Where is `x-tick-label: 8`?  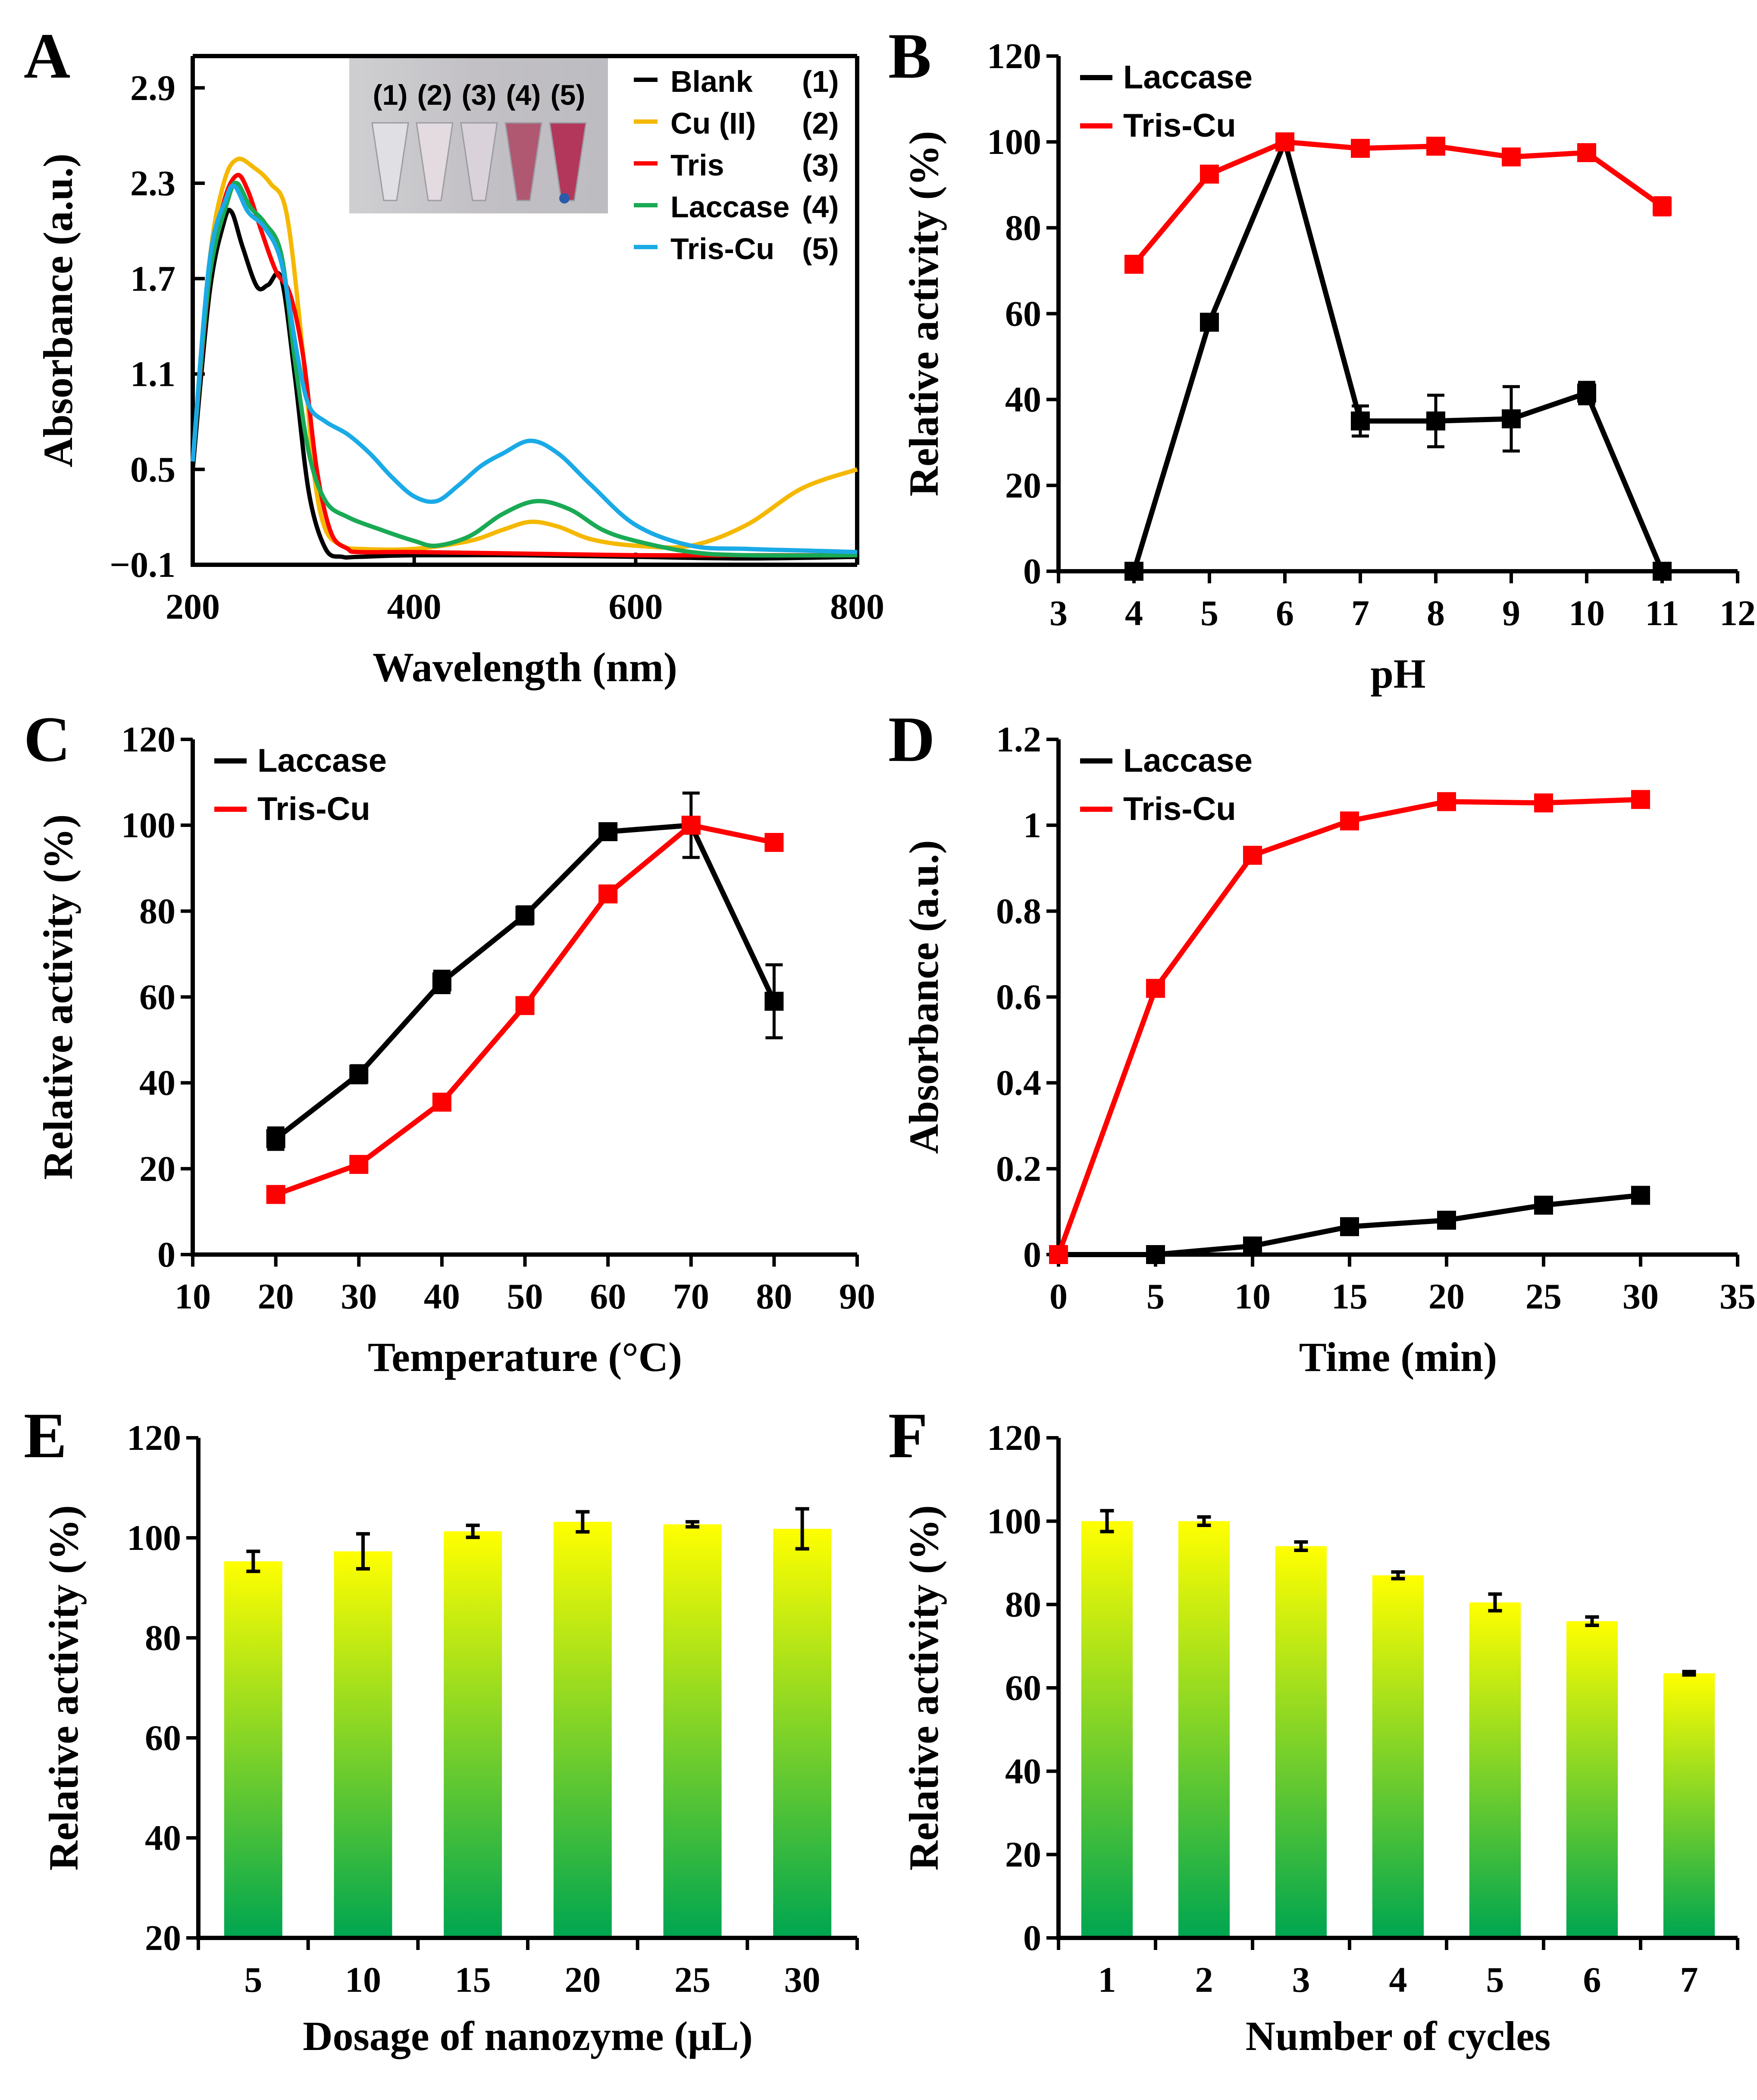
x-tick-label: 8 is located at coordinates (1436, 613).